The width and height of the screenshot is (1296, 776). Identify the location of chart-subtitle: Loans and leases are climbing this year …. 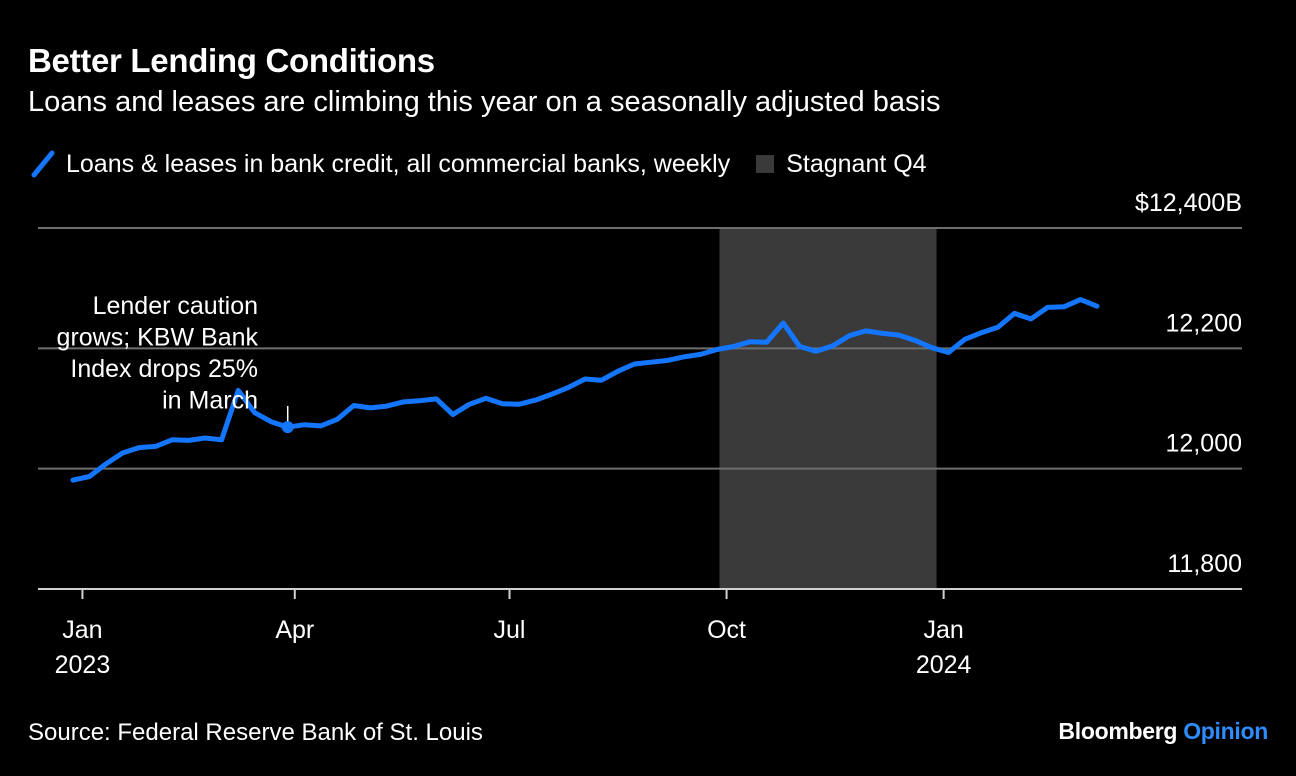
(484, 102).